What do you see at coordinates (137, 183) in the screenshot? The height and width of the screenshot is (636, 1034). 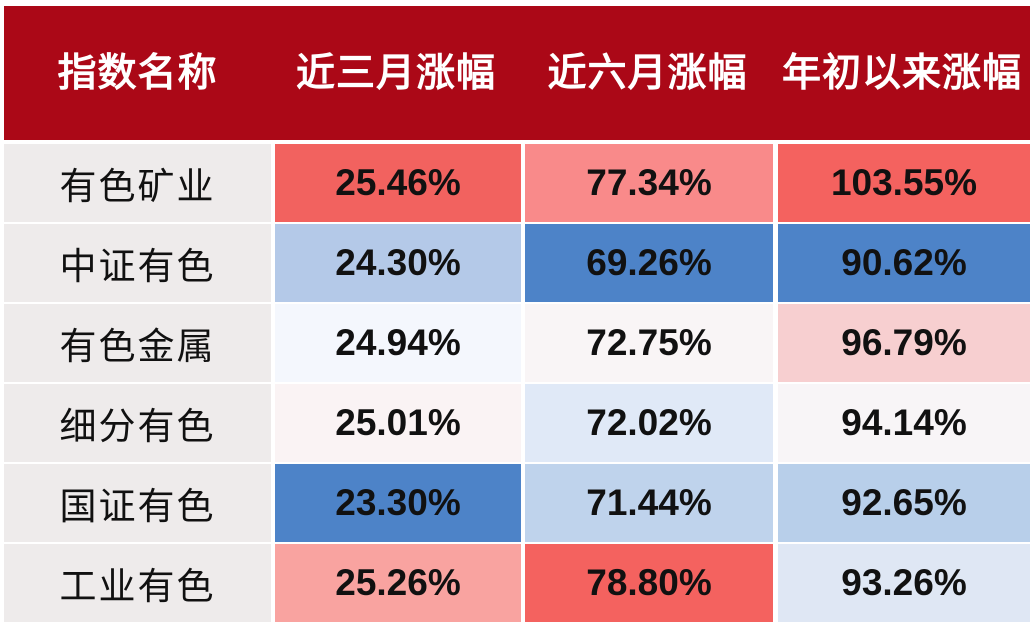 I see `row-label-index-name: 有色矿业` at bounding box center [137, 183].